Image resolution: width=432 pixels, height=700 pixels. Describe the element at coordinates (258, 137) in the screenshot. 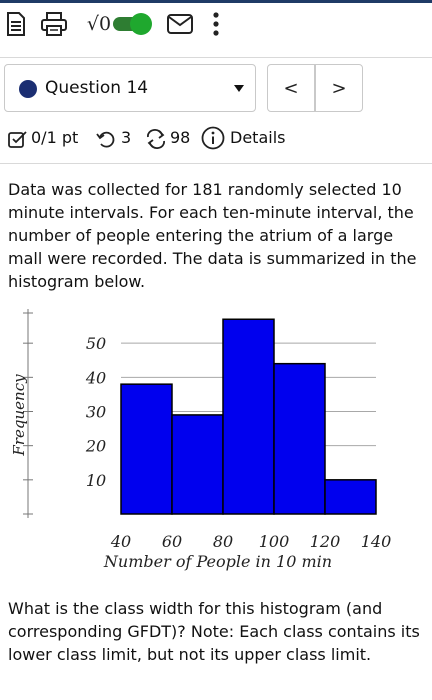

I see `details-link: Details` at that location.